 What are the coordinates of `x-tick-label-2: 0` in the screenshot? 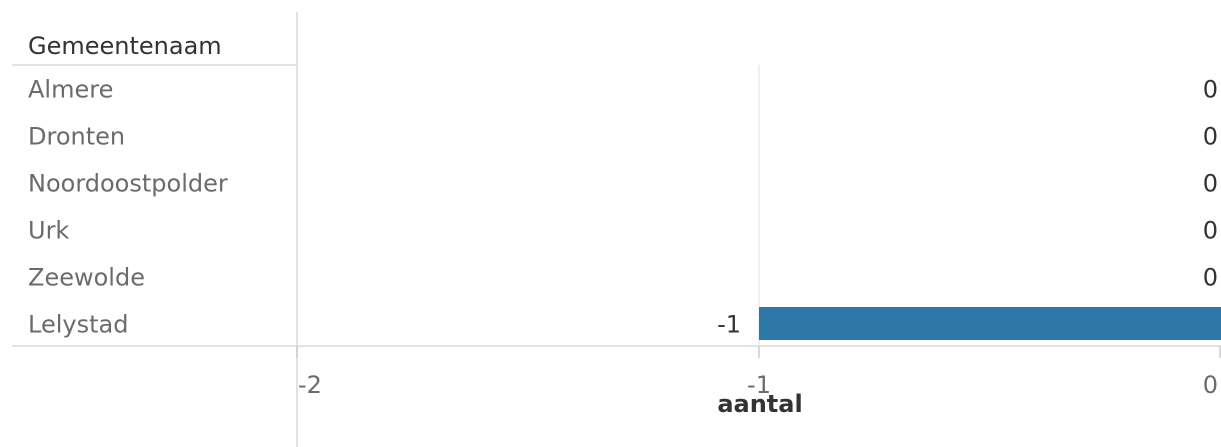 It's located at (1210, 385).